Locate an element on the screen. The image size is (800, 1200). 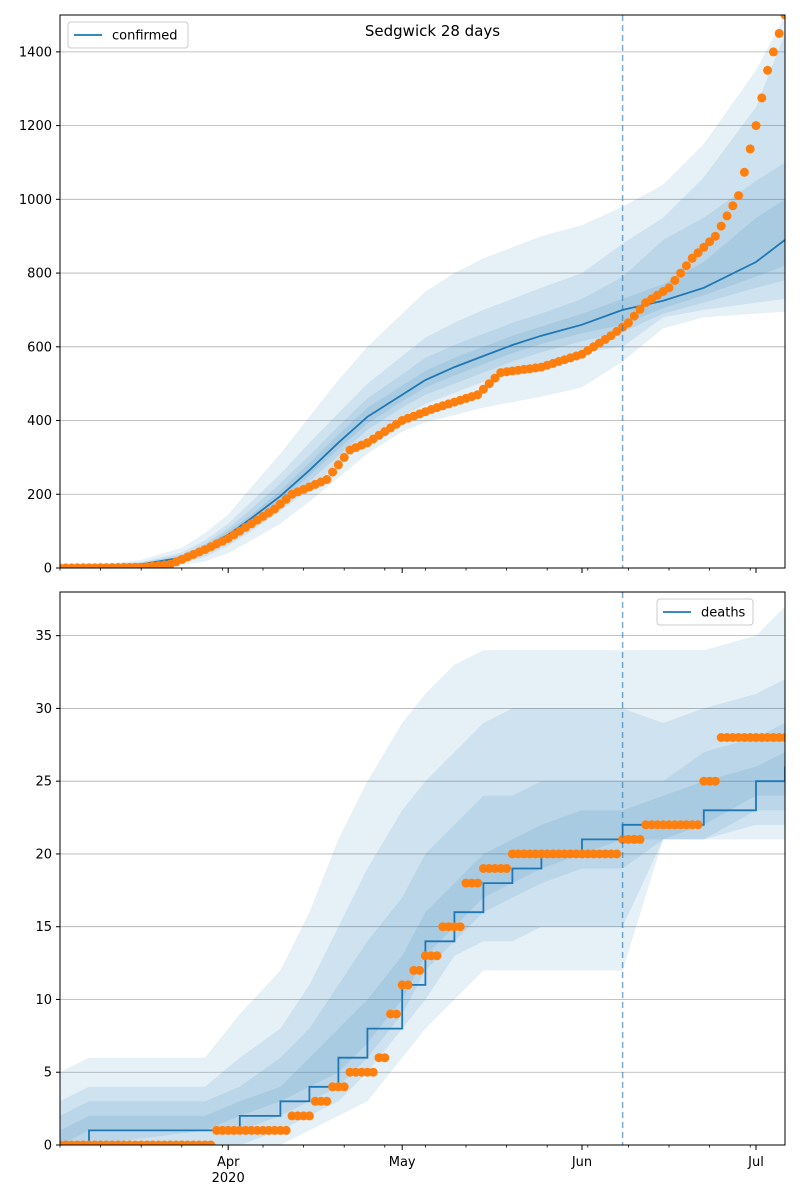
ytick-label: 10 is located at coordinates (43, 1000).